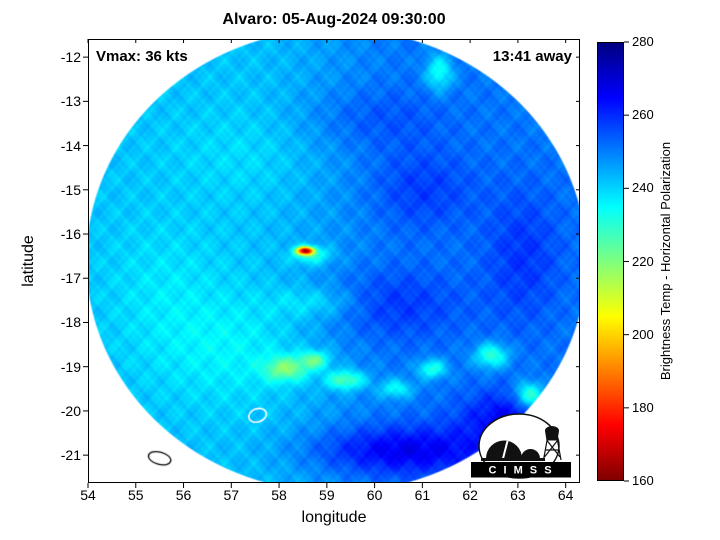 Image resolution: width=720 pixels, height=540 pixels. Describe the element at coordinates (231, 495) in the screenshot. I see `x-tick-label: 57` at that location.